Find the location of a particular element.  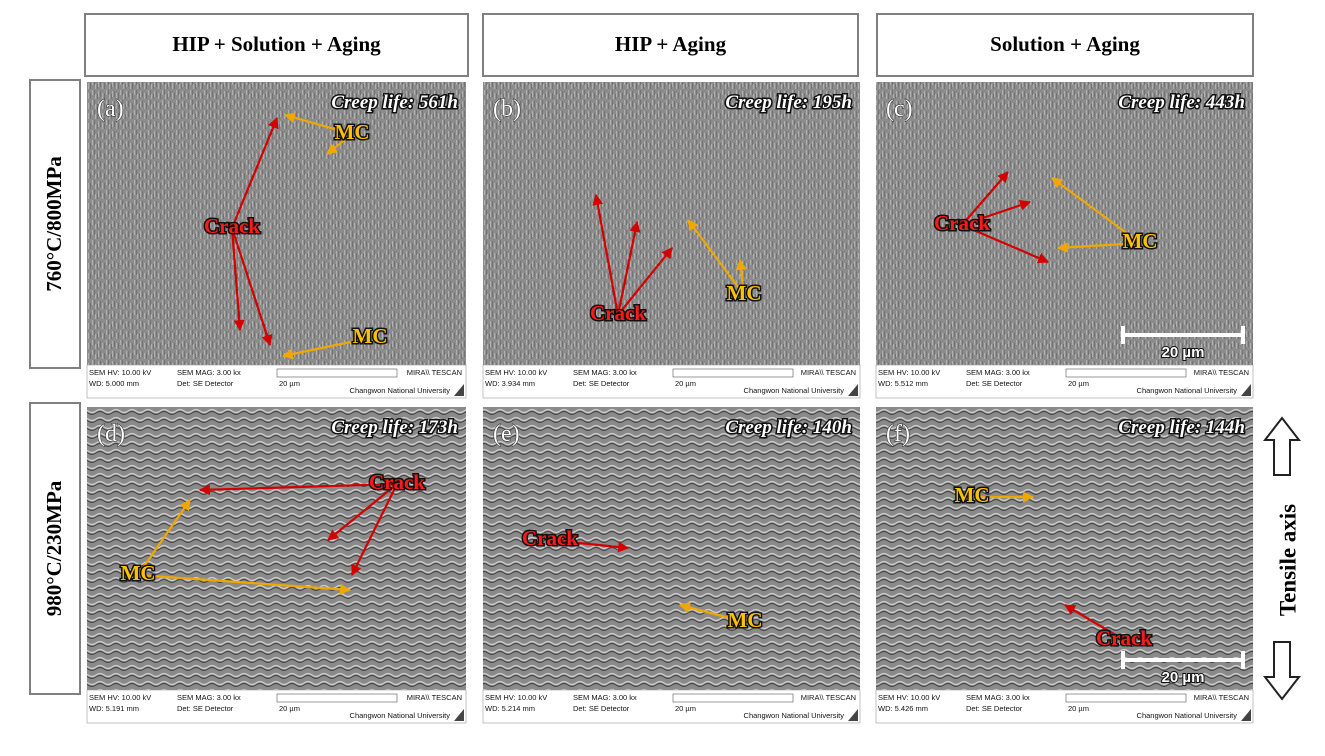

panel-label: (e) is located at coordinates (506, 434).